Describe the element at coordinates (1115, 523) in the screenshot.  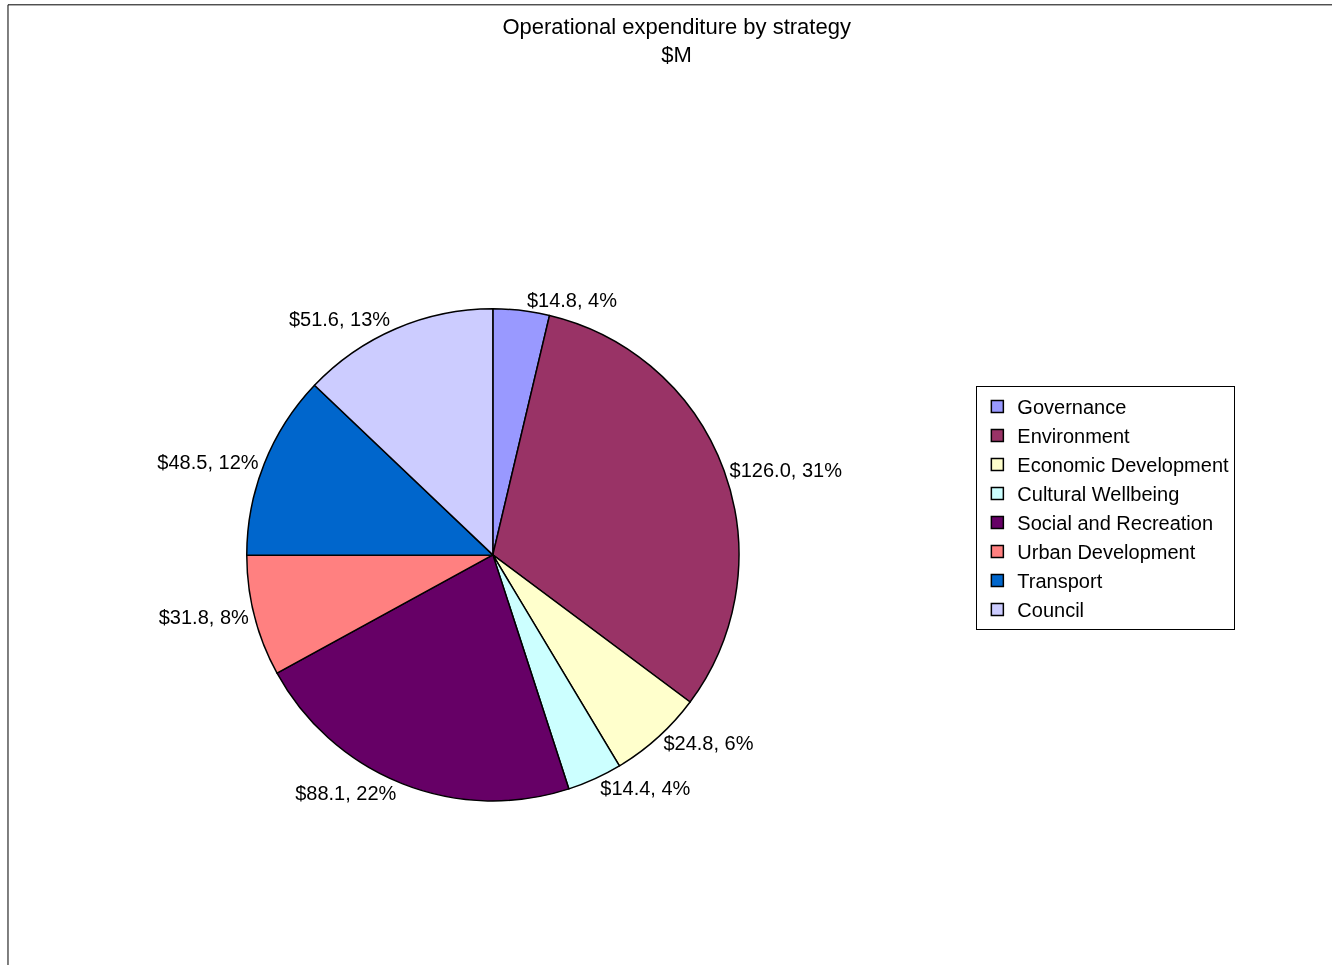
I see `legend-label: Social and Recreation` at that location.